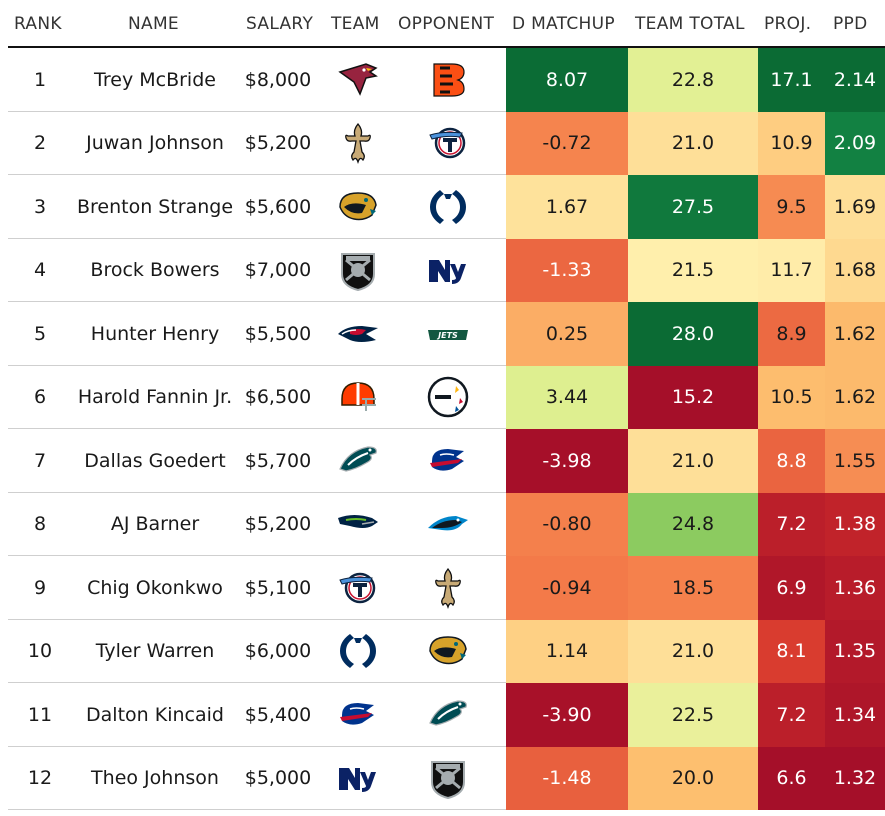 The height and width of the screenshot is (816, 885). I want to click on cell-salary: $5,000, so click(278, 778).